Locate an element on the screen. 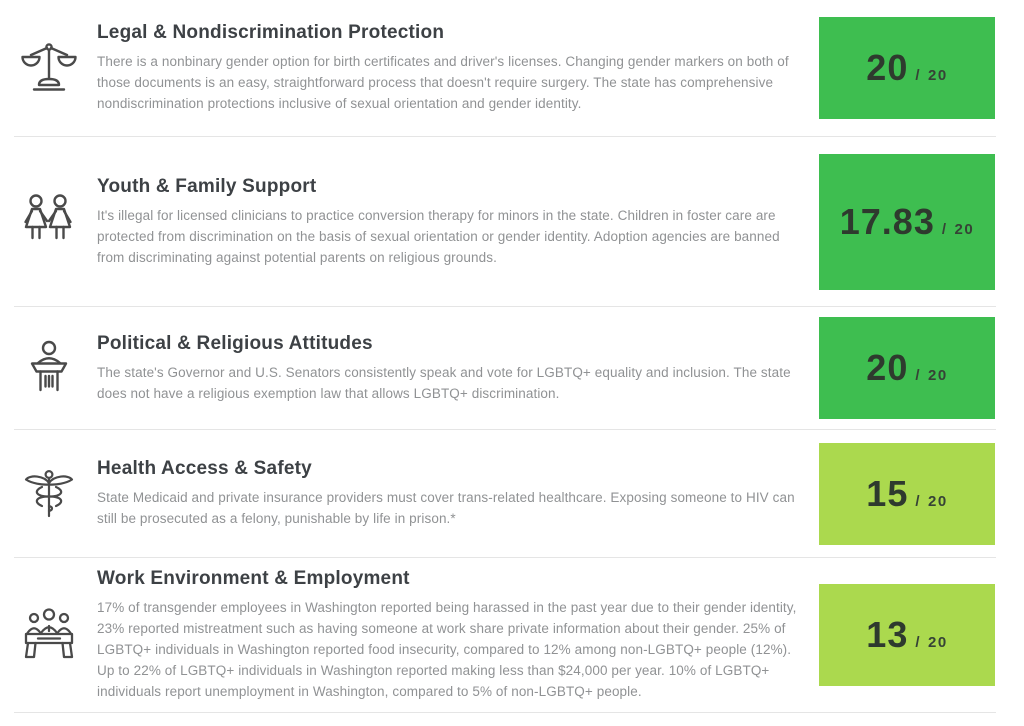 This screenshot has width=1024, height=726. two-women-icon is located at coordinates (48, 222).